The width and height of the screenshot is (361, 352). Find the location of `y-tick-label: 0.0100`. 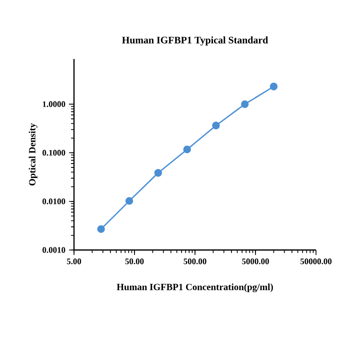

y-tick-label: 0.0100 is located at coordinates (54, 201).